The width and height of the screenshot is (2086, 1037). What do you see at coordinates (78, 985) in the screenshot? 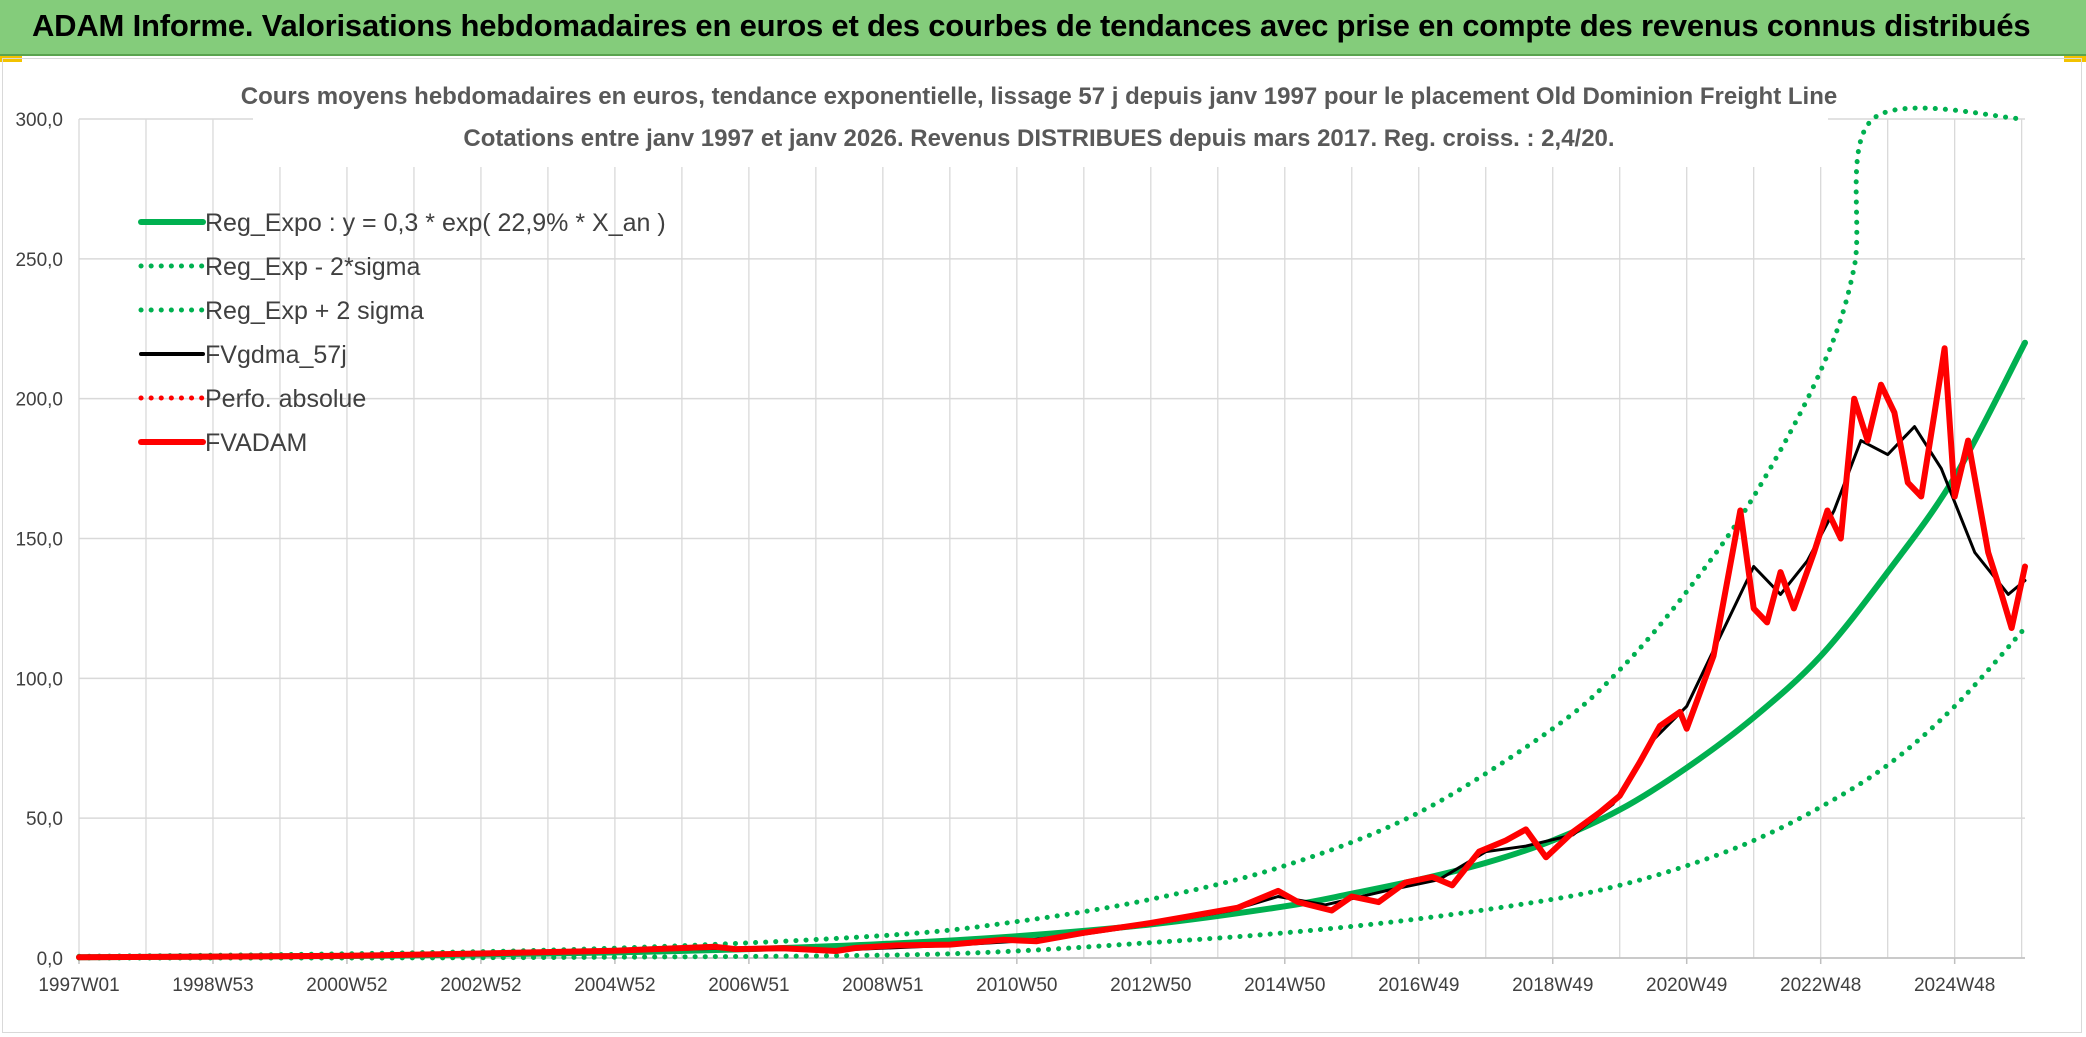
I see `x-tick-label: 1997W01` at bounding box center [78, 985].